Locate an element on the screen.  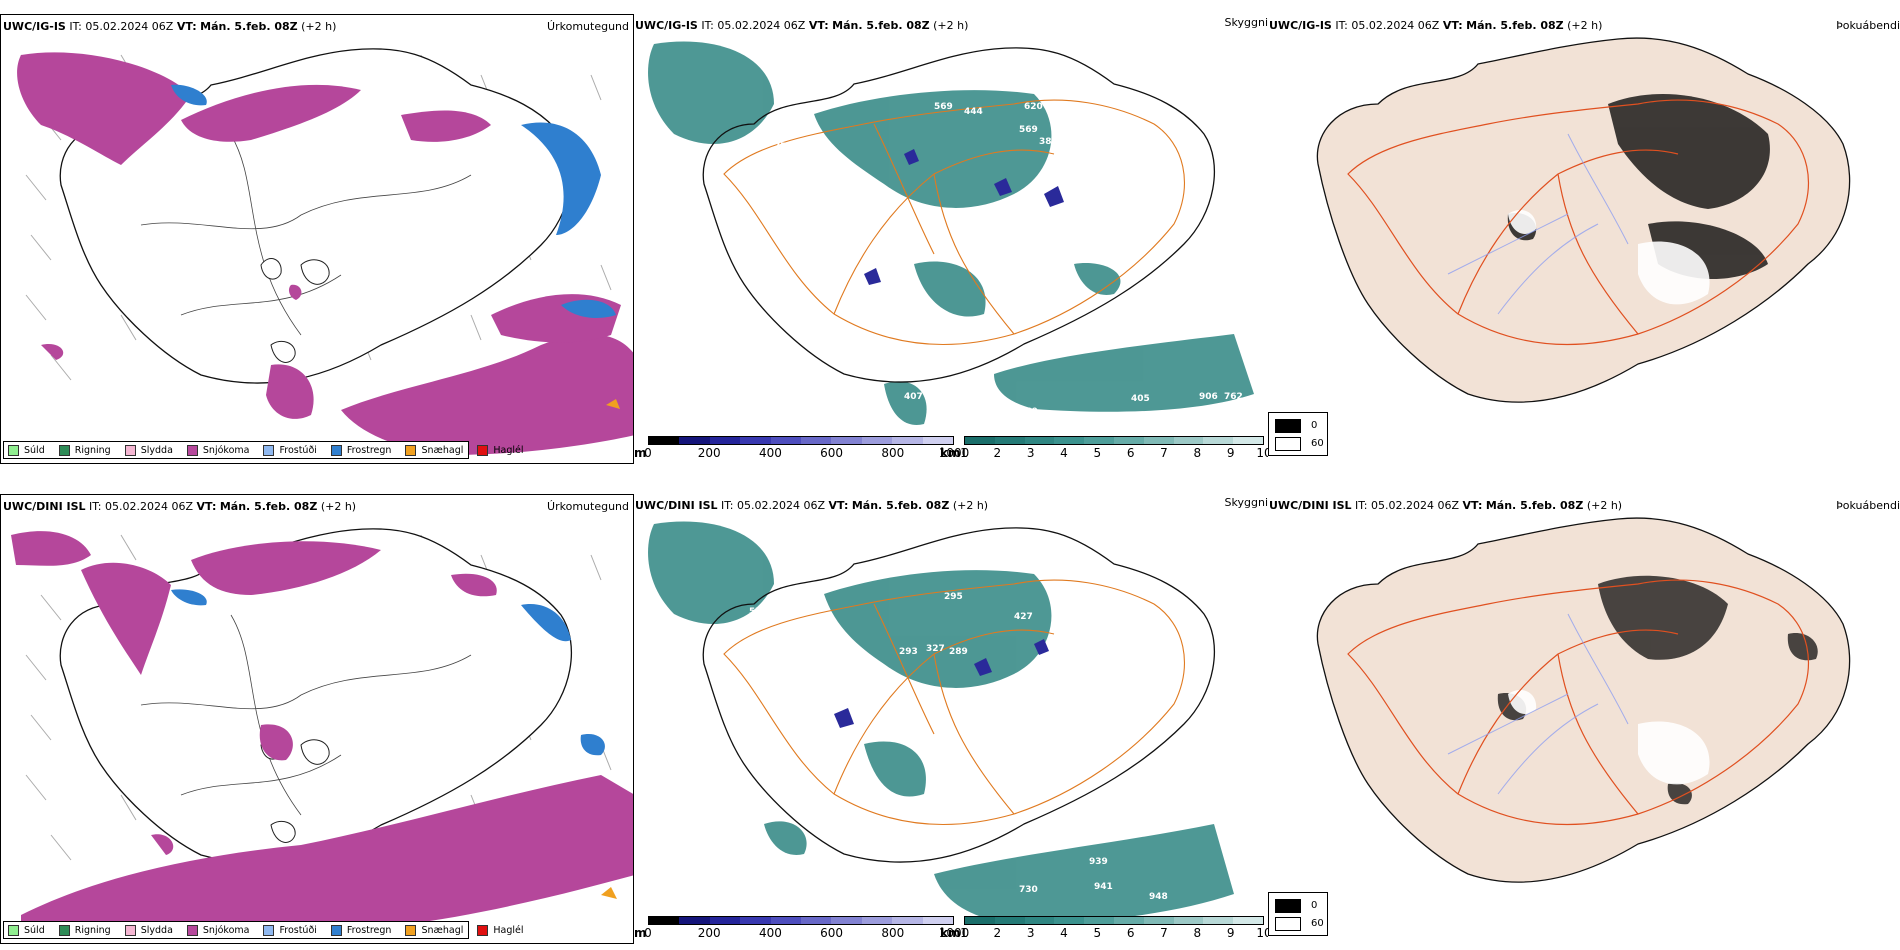
vis-value-label: 405 is located at coordinates (1140, 399).